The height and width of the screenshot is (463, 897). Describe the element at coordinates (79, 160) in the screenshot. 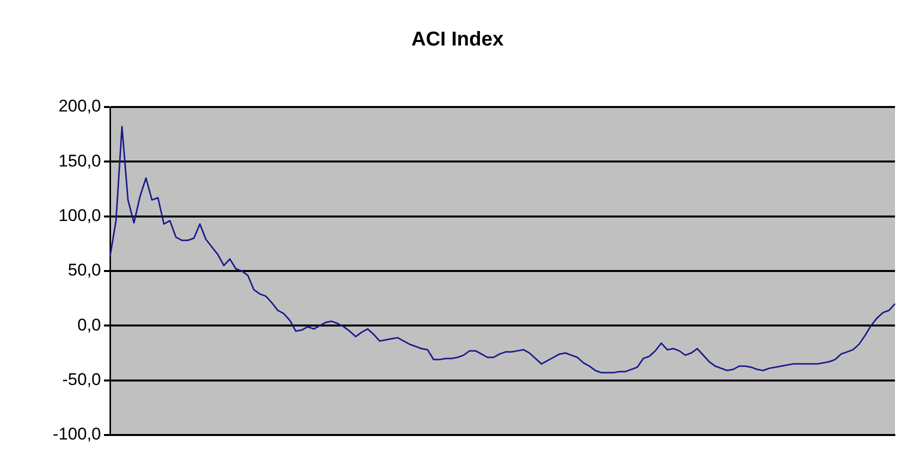

I see `y-tick-label: 150,0` at that location.